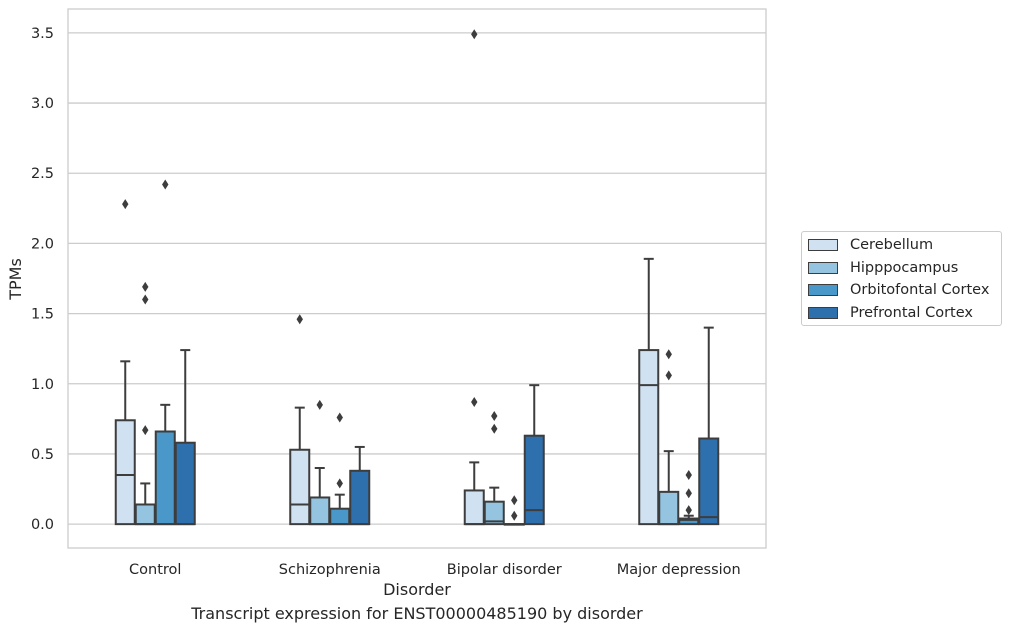  Describe the element at coordinates (42, 104) in the screenshot. I see `y-tick-label: 3.0` at that location.